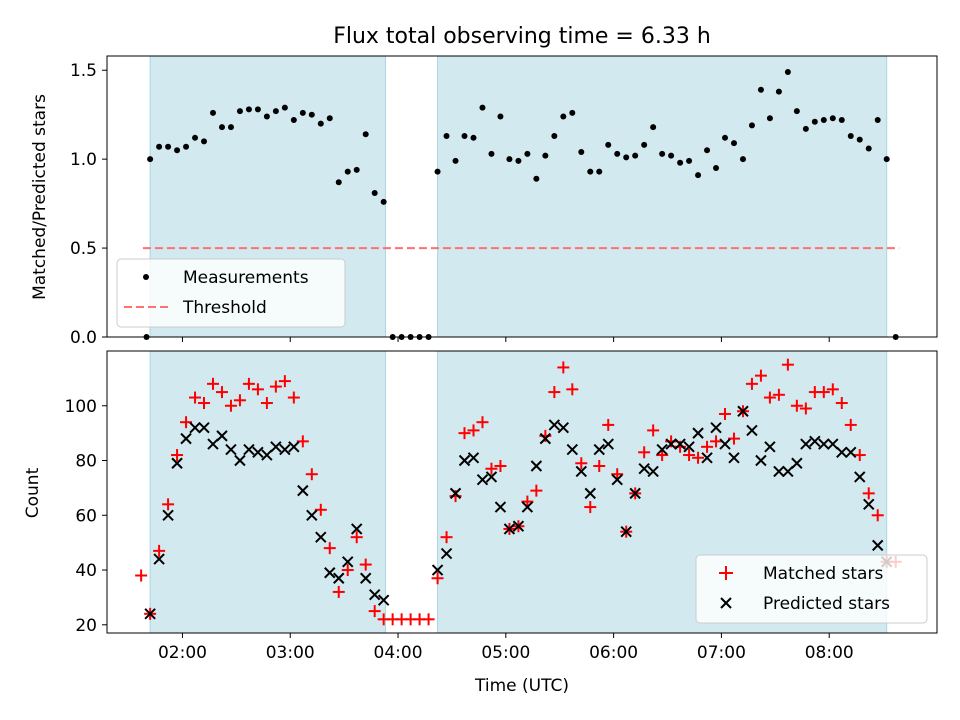 This screenshot has width=960, height=720. I want to click on matched-legend-marker, so click(726, 573).